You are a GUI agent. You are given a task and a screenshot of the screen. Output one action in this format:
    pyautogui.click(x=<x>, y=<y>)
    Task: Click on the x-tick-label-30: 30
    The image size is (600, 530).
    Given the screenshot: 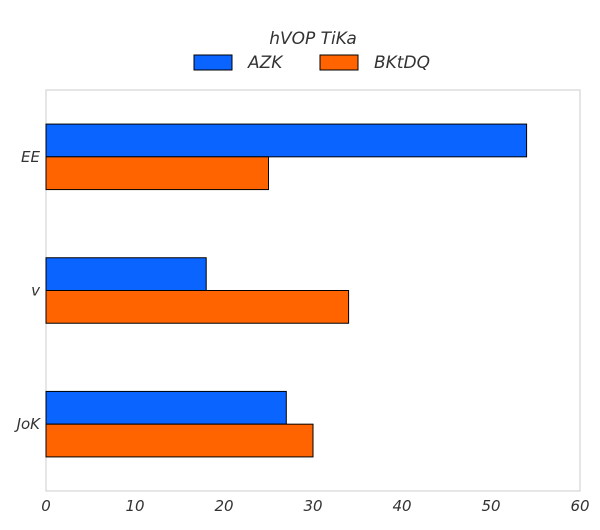 What is the action you would take?
    pyautogui.click(x=312, y=506)
    